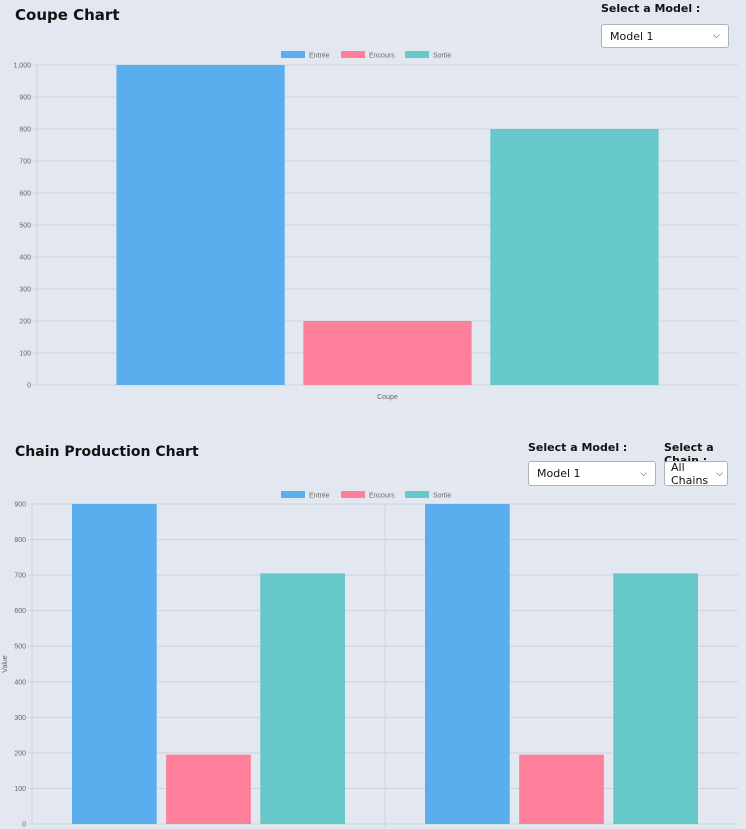  I want to click on coupe-model-select: Model 1 ⌵, so click(665, 36).